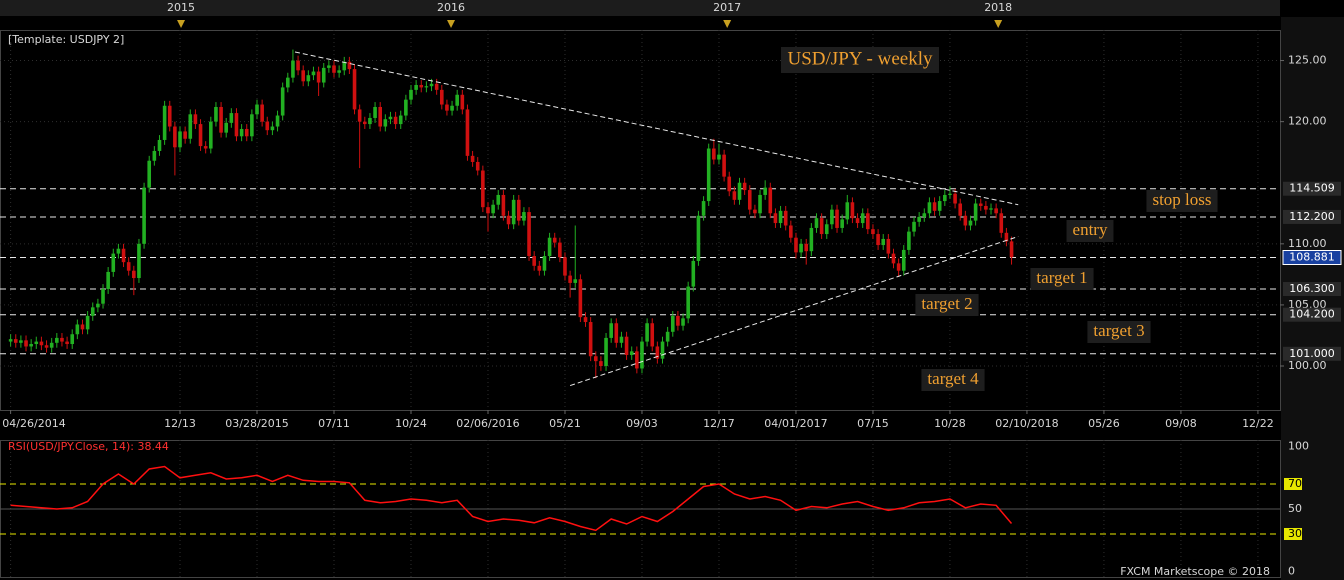 The image size is (1344, 580). I want to click on x-tick-label: 02/06/2016, so click(487, 423).